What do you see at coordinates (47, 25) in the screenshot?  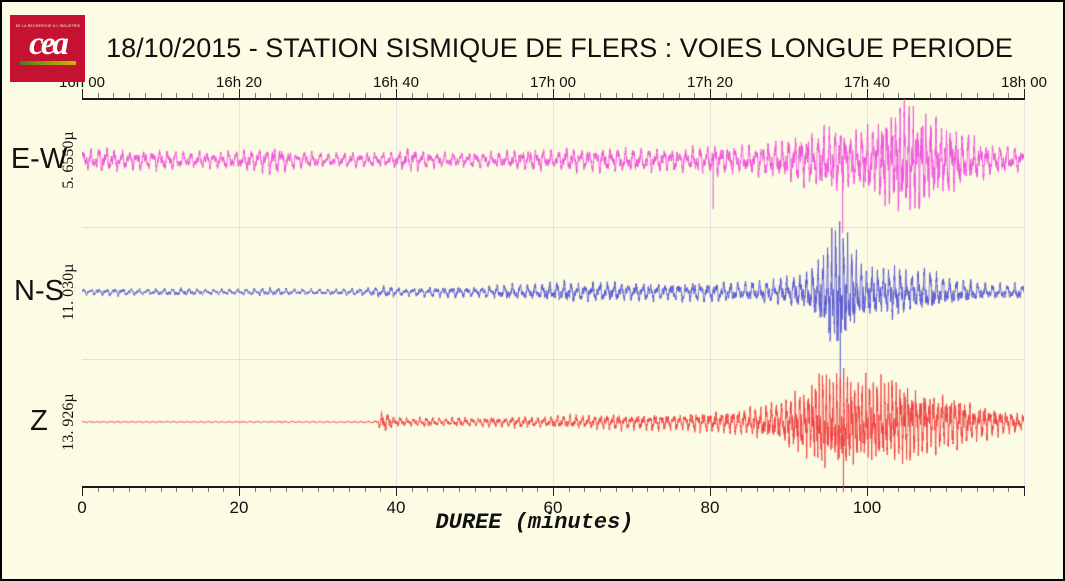 I see `cea-tagline: DE LA RECHERCHE À L'INDUSTRIE` at bounding box center [47, 25].